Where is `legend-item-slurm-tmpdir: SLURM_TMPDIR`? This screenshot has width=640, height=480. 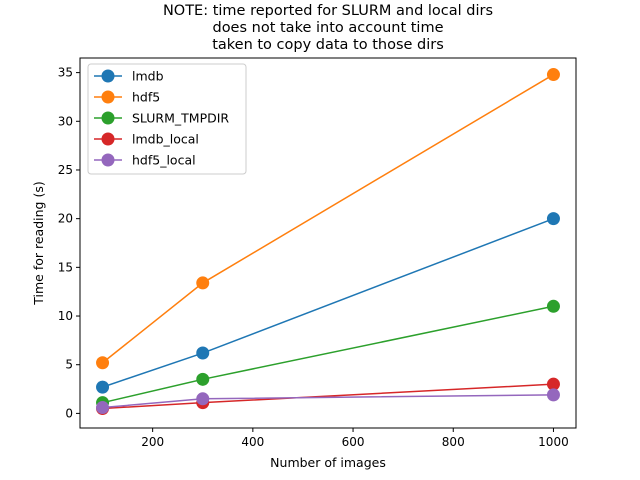
legend-item-slurm-tmpdir: SLURM_TMPDIR is located at coordinates (161, 118).